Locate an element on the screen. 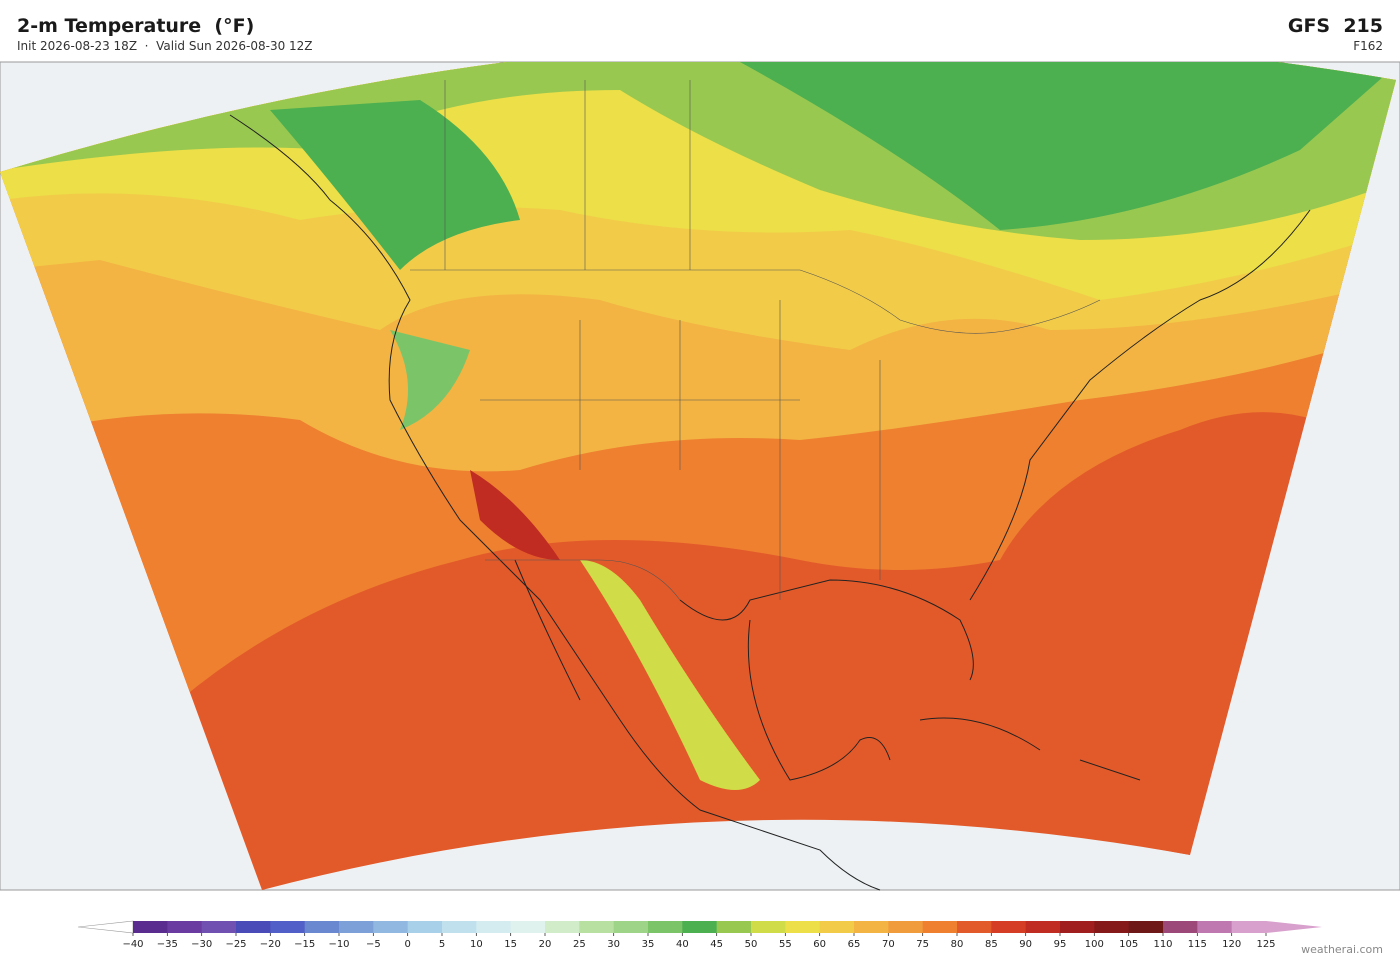 The width and height of the screenshot is (1400, 964). colorbar-tick-label: 70 is located at coordinates (888, 944).